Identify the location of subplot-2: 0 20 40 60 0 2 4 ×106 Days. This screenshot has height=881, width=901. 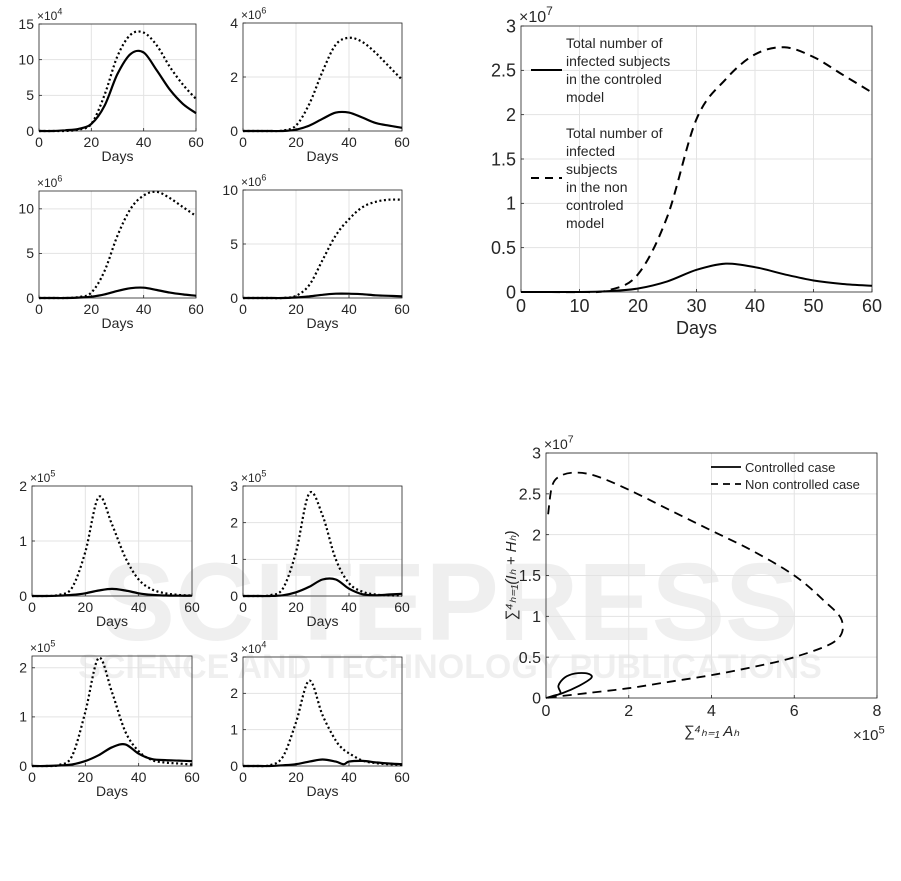
(320, 85).